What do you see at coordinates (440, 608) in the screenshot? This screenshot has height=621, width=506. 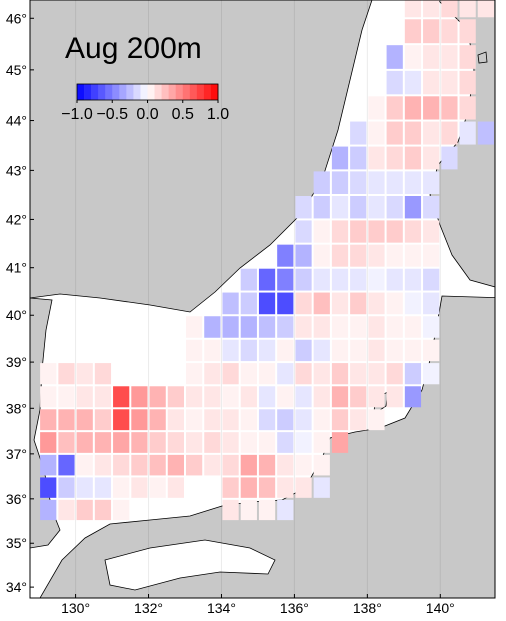 I see `x-tick-label: 140°` at bounding box center [440, 608].